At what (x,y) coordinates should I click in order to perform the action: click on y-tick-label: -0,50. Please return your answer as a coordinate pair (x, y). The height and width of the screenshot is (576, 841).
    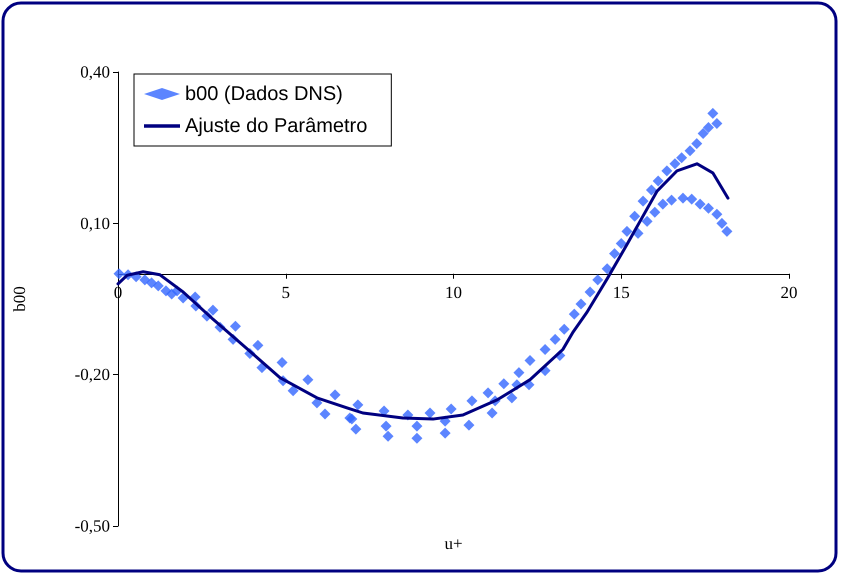
    Looking at the image, I should click on (92, 526).